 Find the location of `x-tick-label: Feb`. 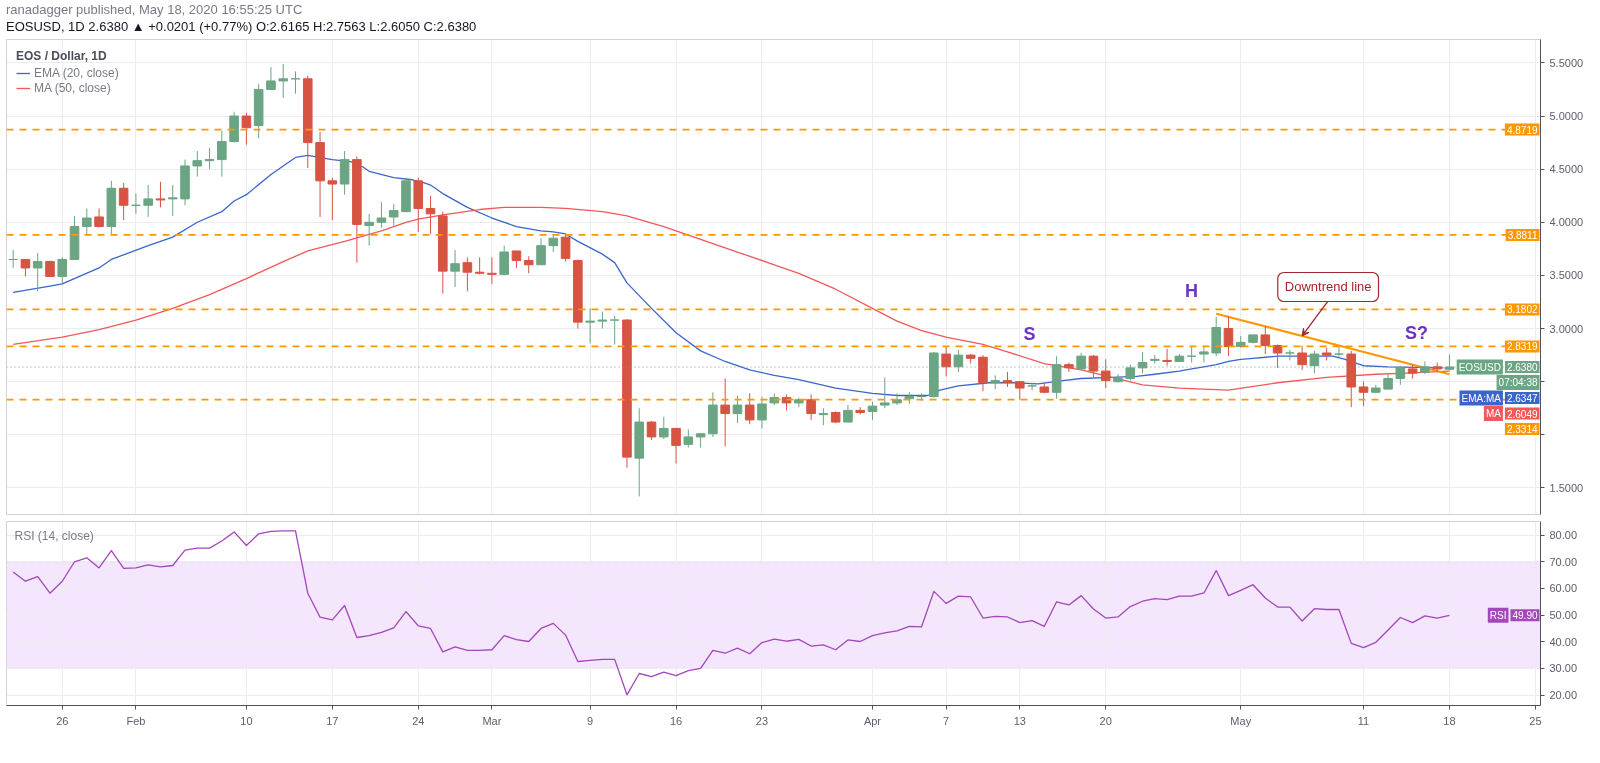

x-tick-label: Feb is located at coordinates (136, 720).